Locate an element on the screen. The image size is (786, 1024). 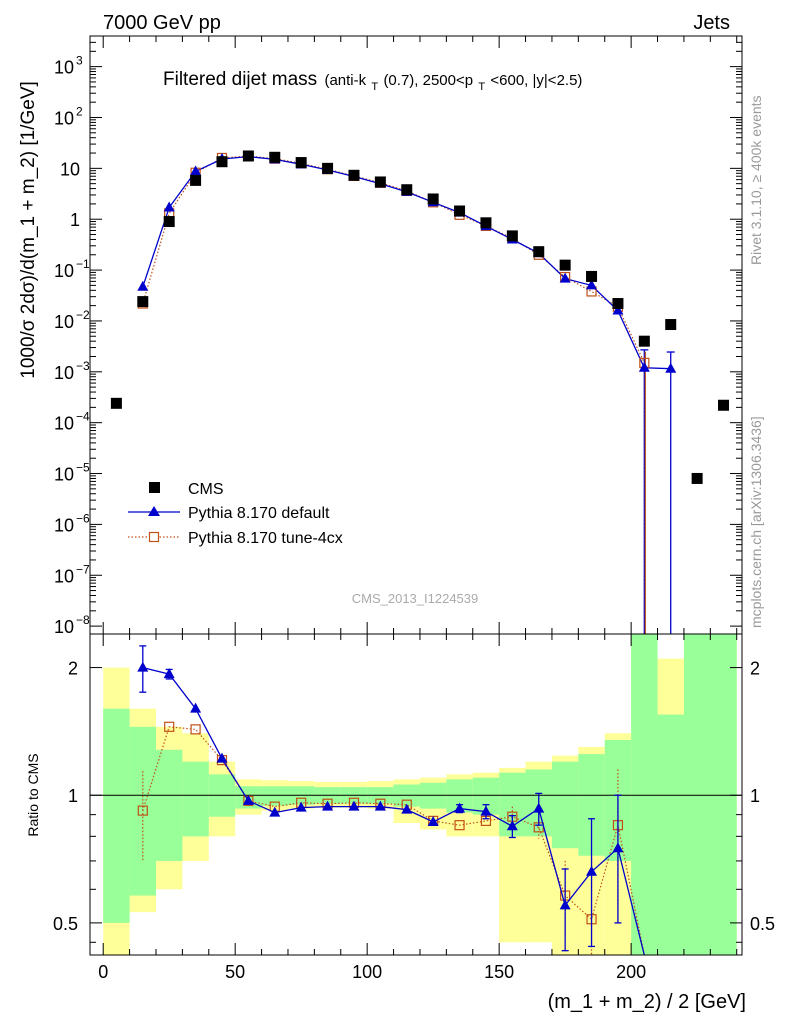
ratio-y-tick-label: 0.5 is located at coordinates (65, 924).